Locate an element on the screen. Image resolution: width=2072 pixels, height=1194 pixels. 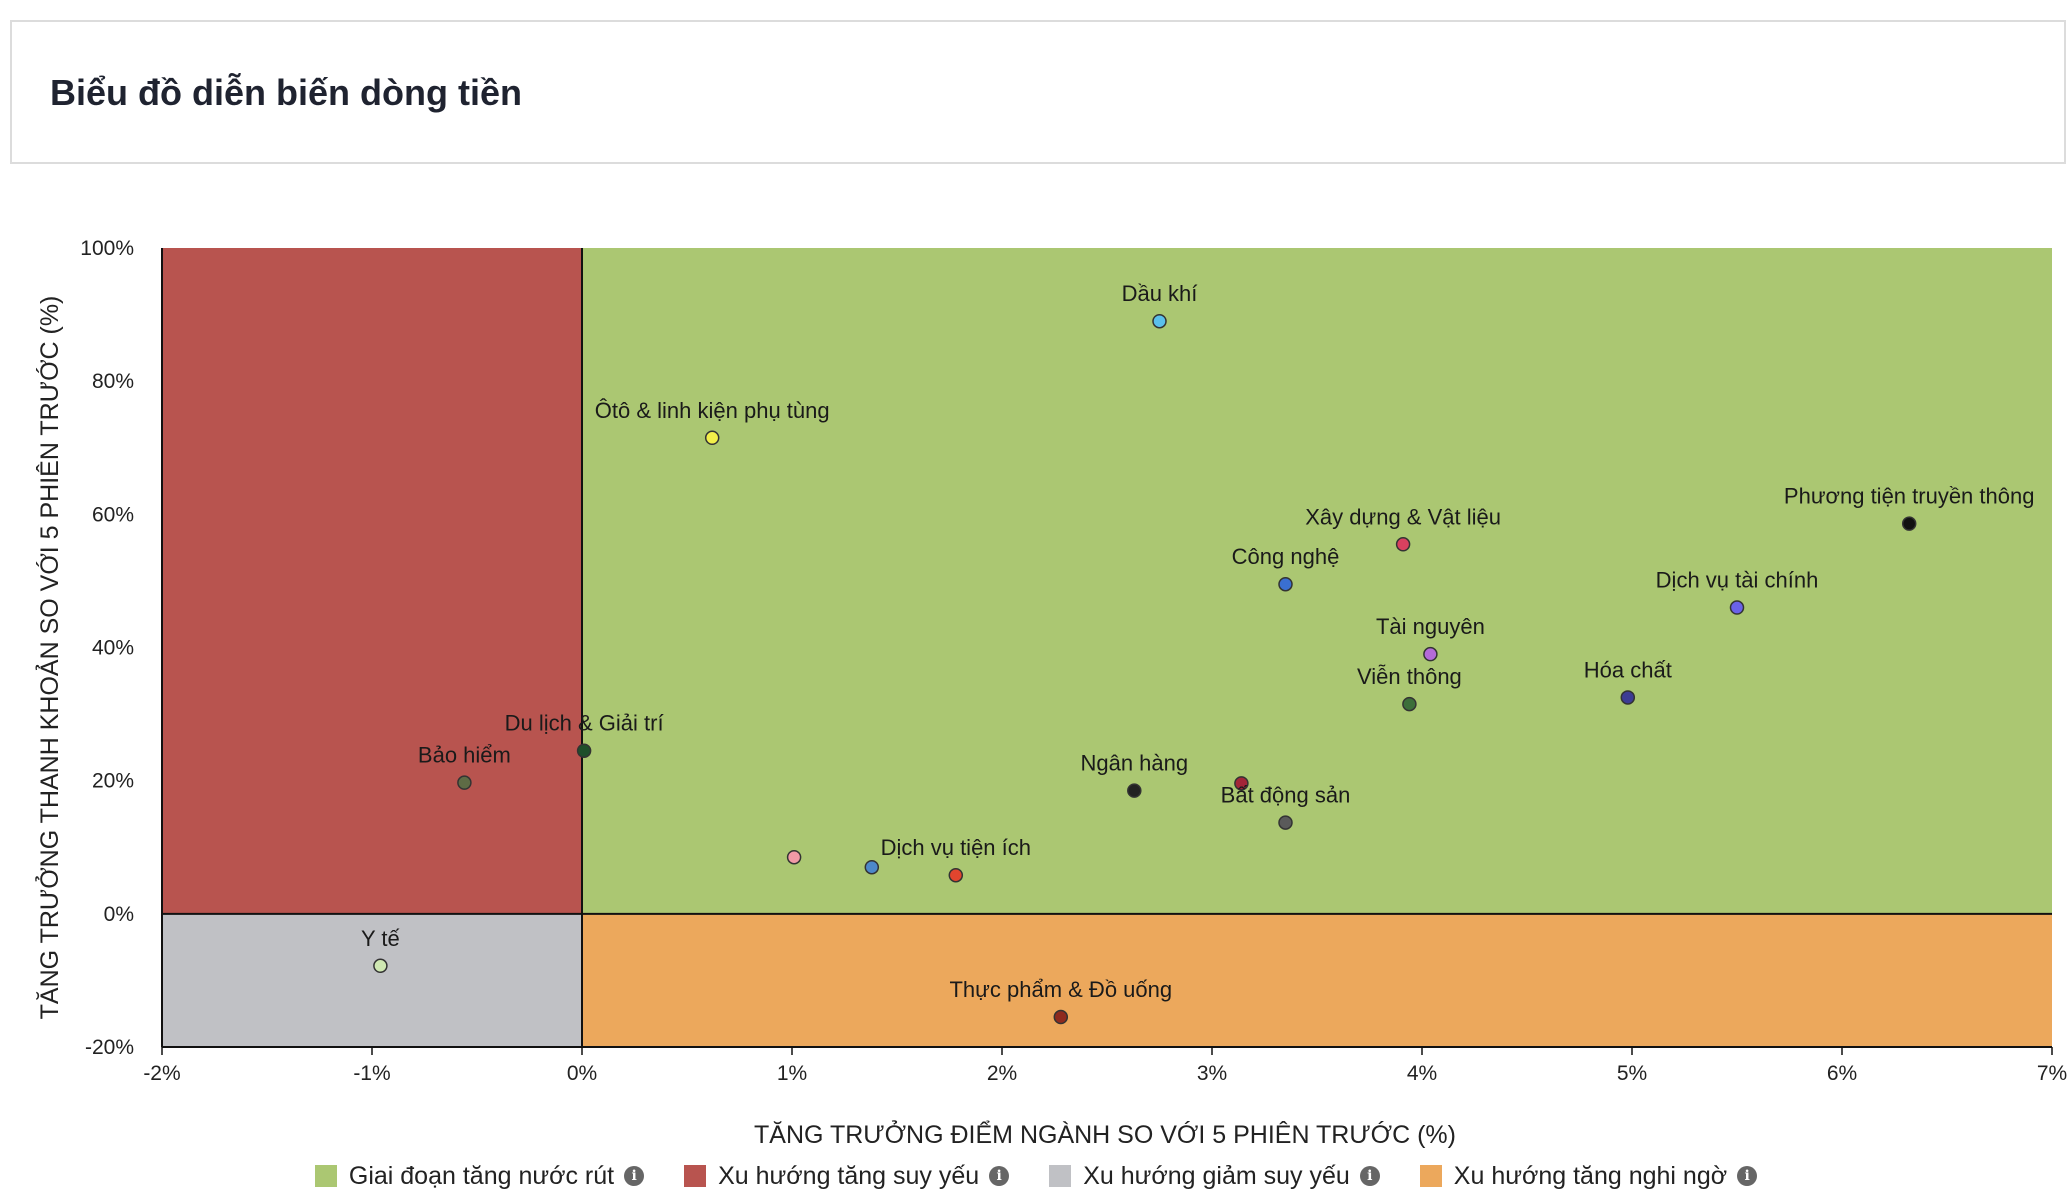
legend-item: Xu hướng giảm suy yếu i is located at coordinates (1214, 1176).